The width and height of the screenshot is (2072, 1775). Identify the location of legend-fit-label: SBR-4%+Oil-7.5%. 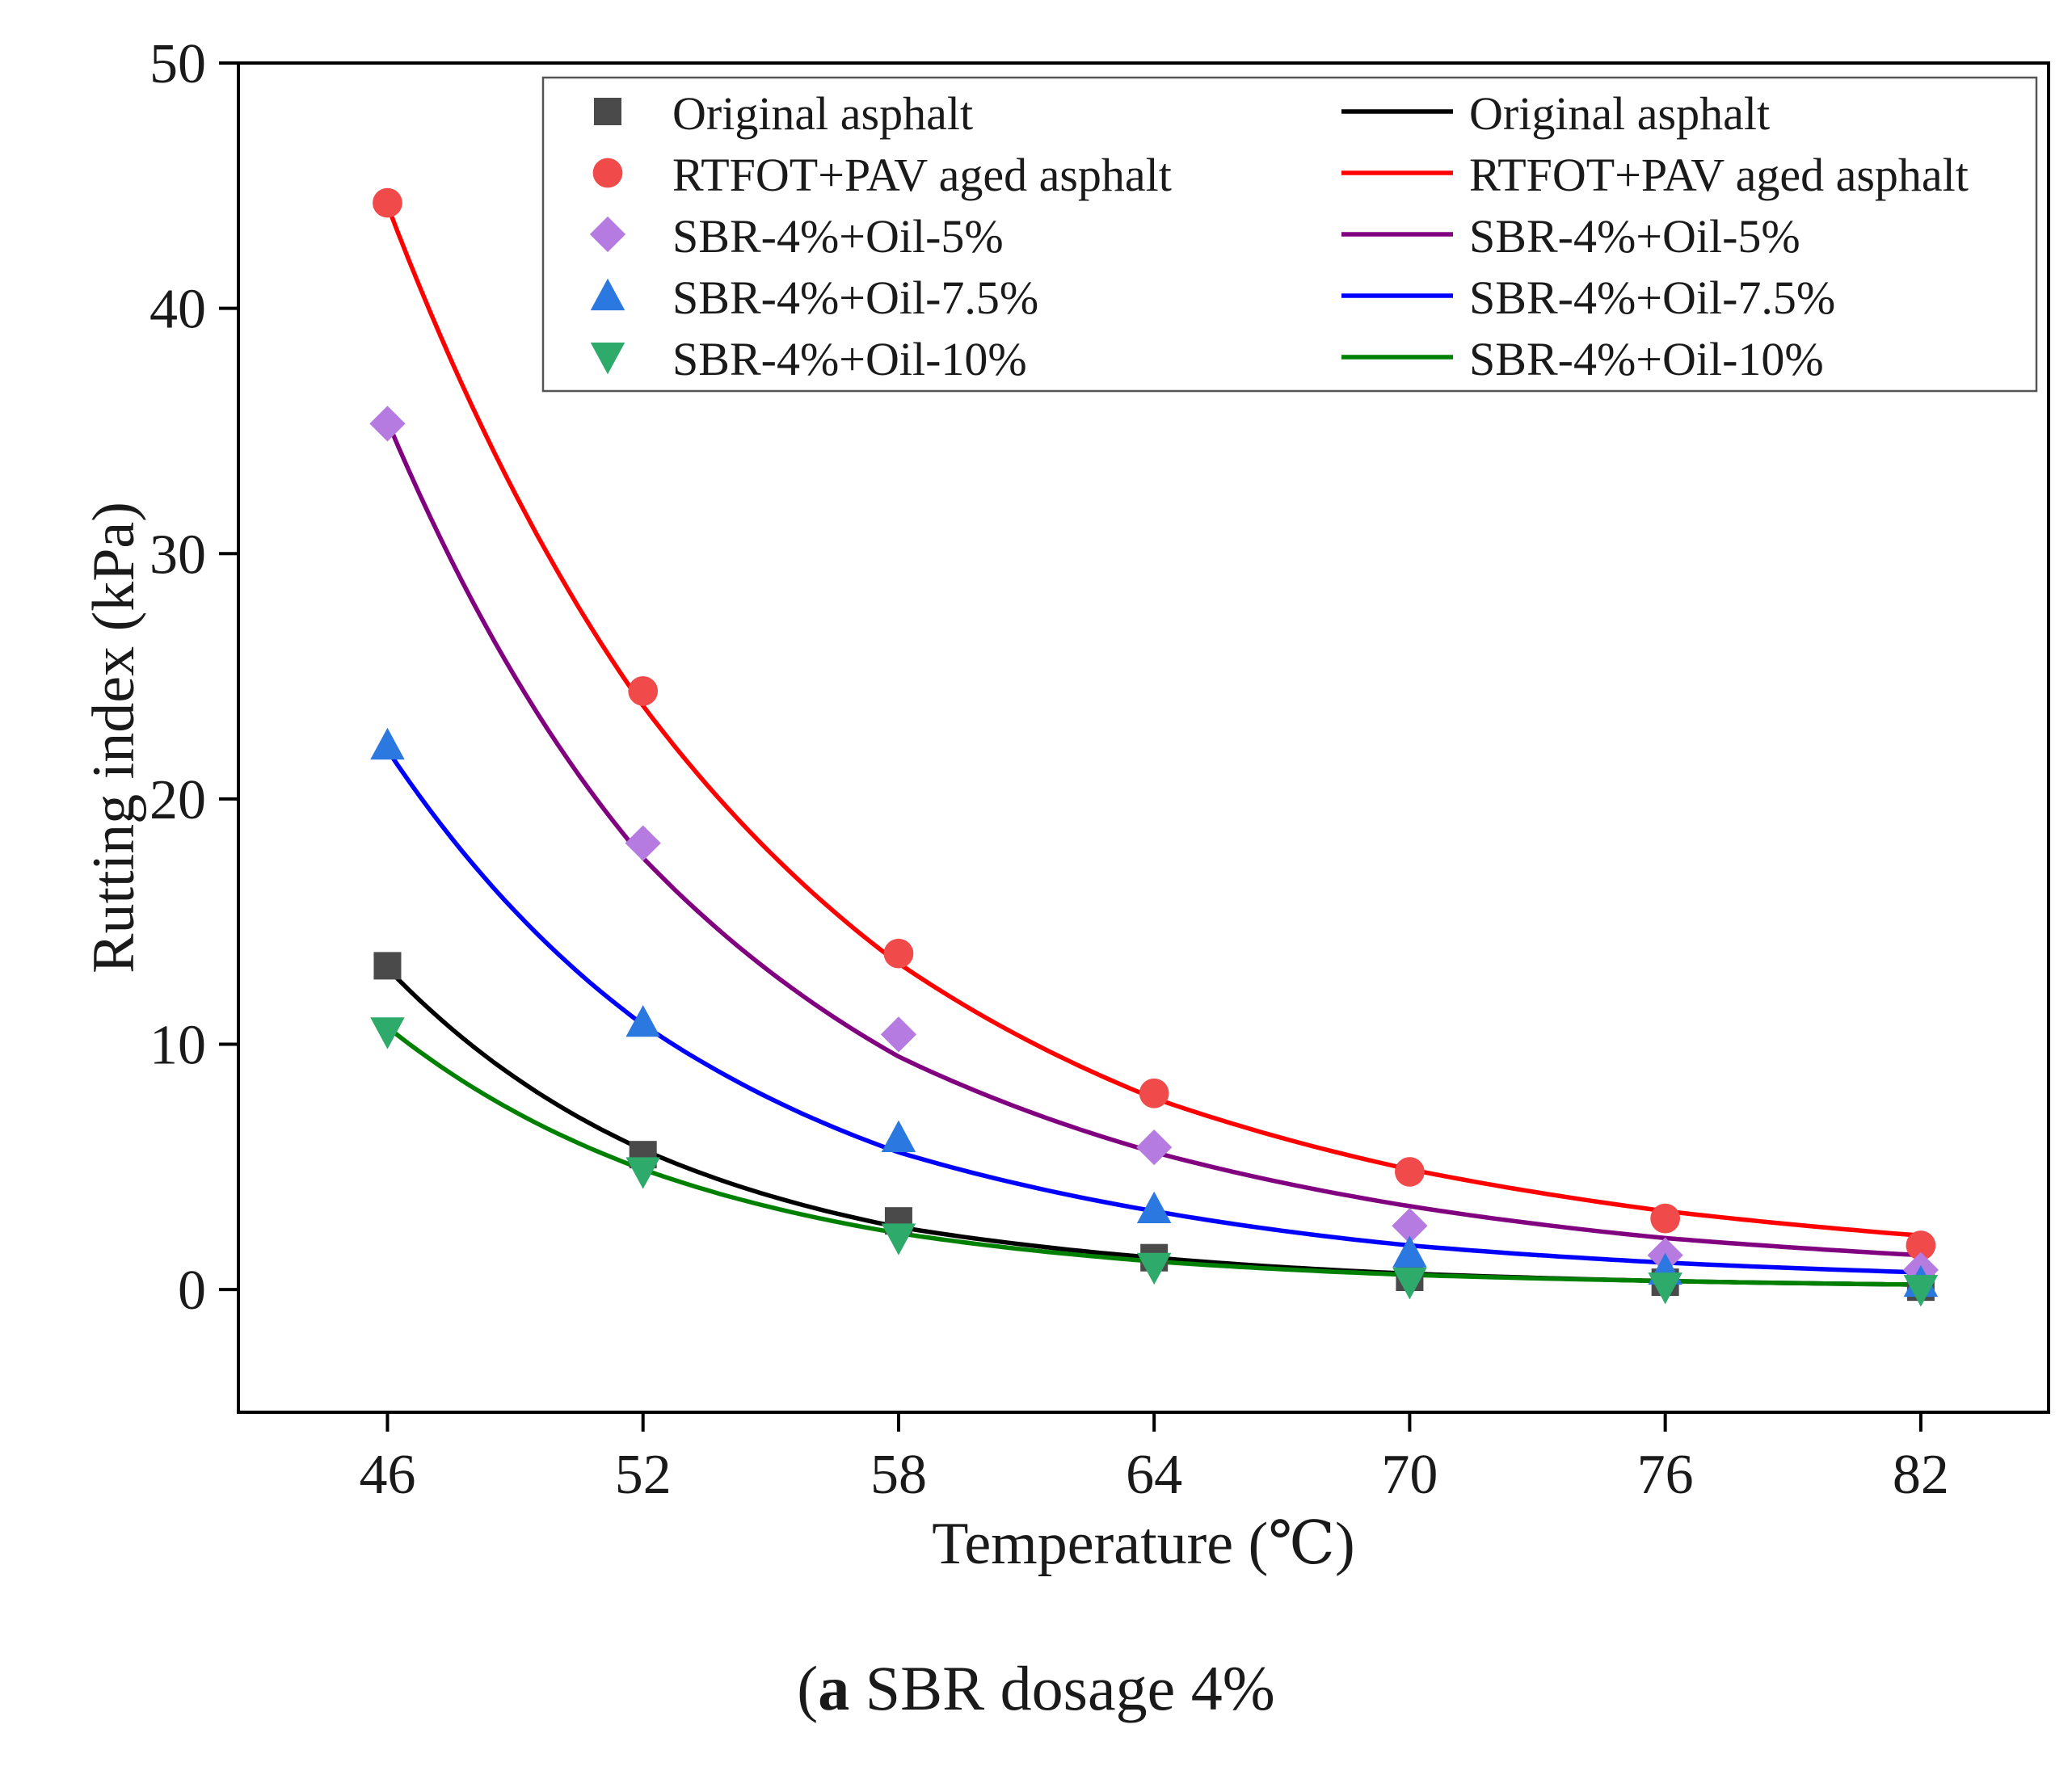
(1652, 297).